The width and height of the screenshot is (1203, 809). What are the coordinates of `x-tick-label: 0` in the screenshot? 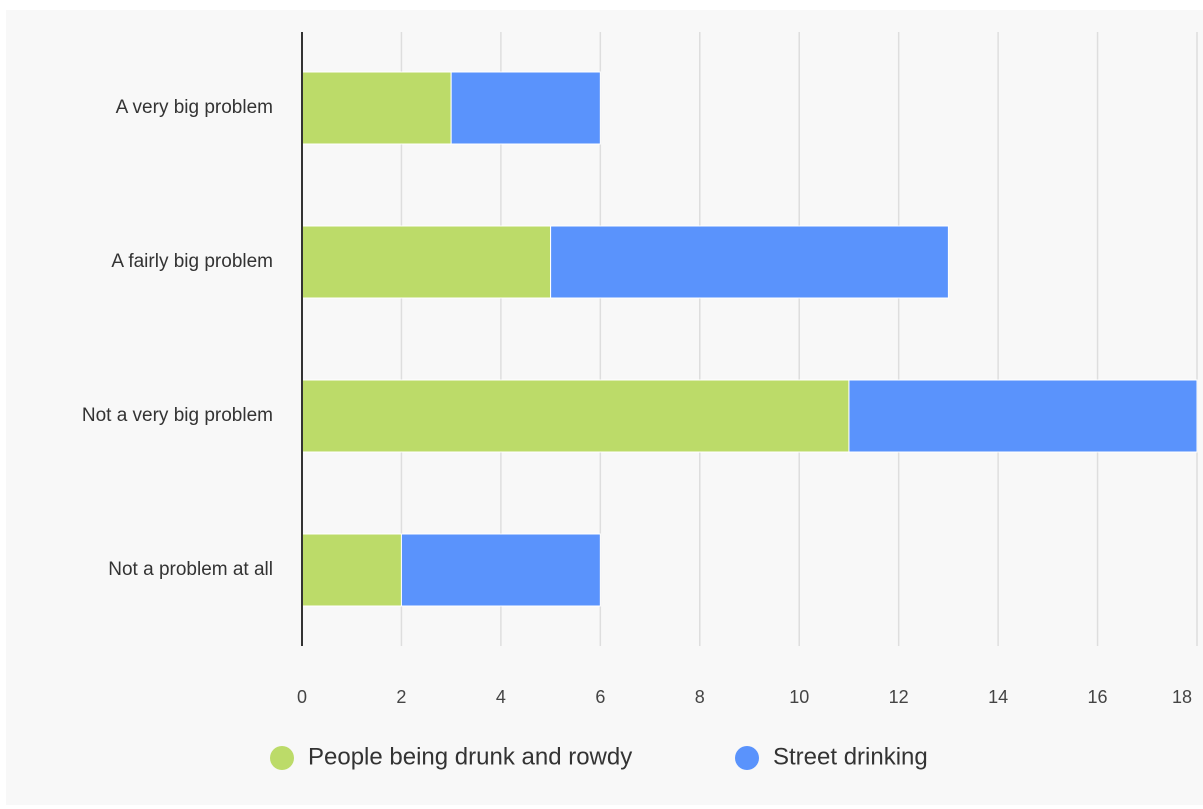 It's located at (302, 697).